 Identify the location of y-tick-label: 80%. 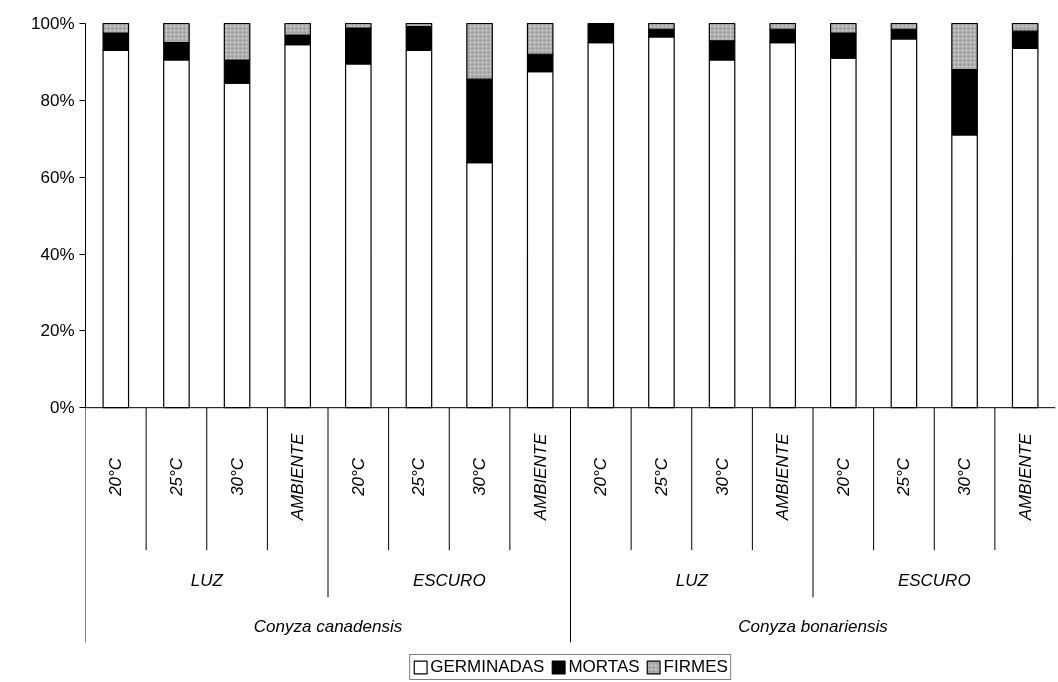
(57, 100).